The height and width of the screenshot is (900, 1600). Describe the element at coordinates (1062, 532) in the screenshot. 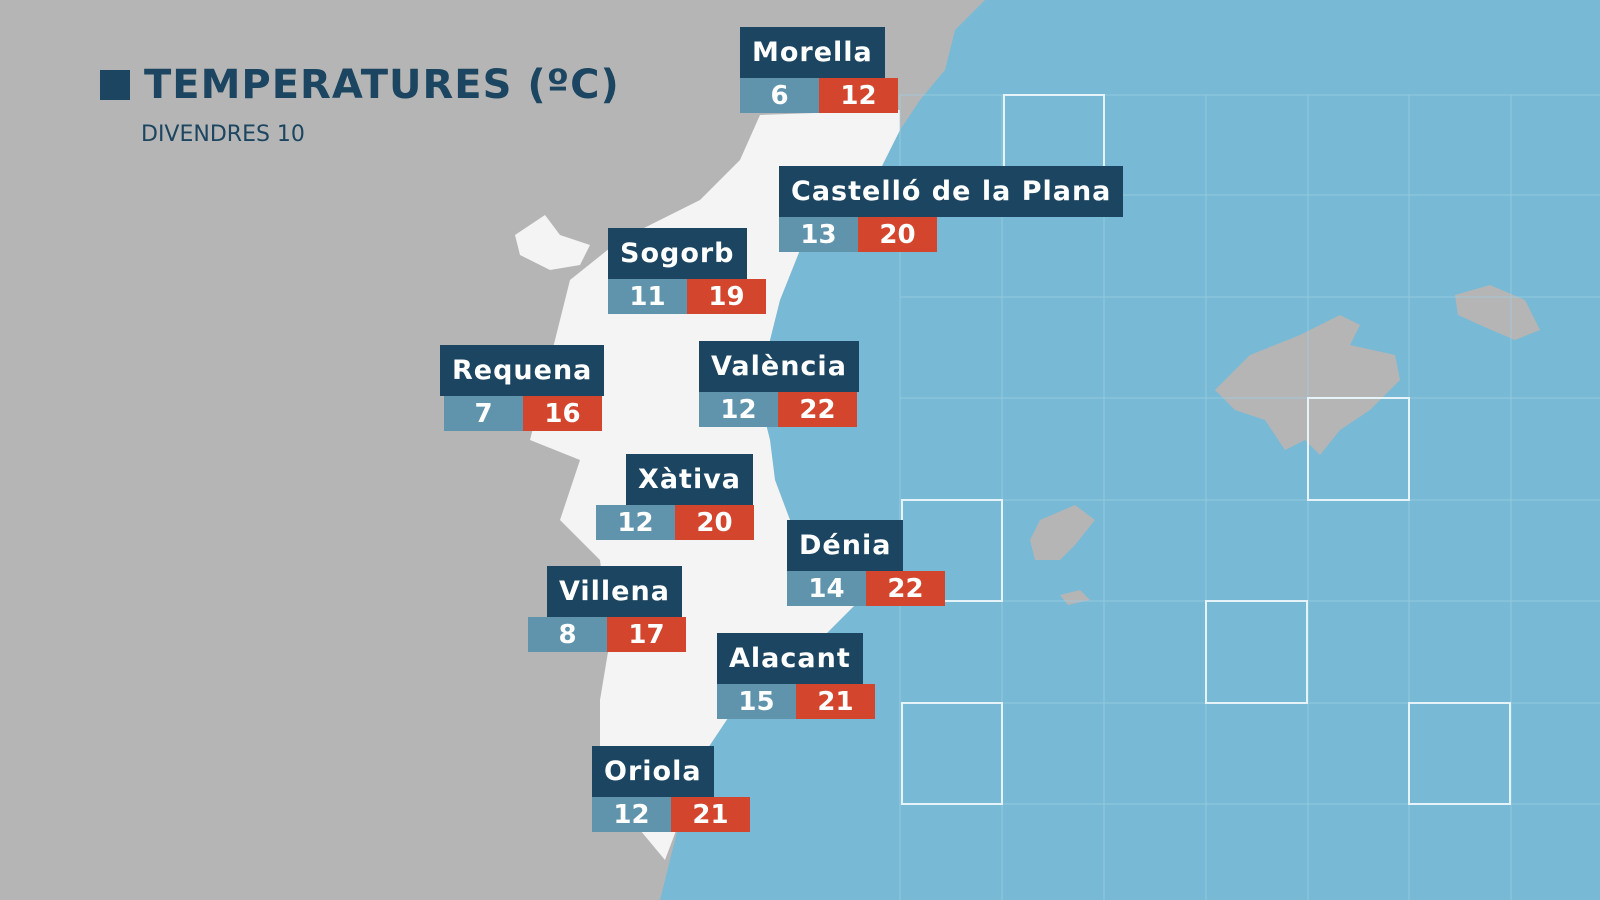

I see `eivissa` at that location.